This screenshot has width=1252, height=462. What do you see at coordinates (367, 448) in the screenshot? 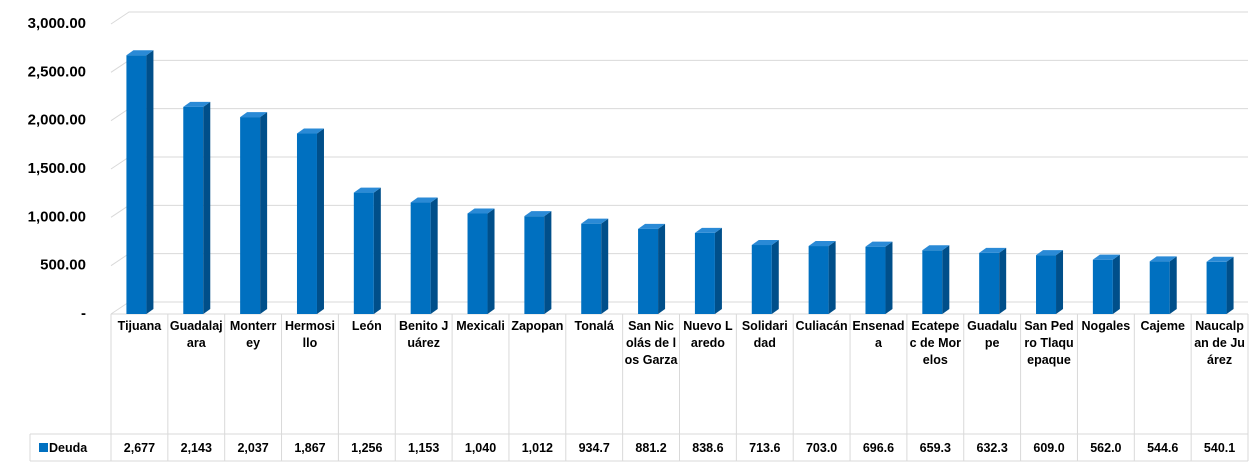
I see `data-table-value: 1,256` at bounding box center [367, 448].